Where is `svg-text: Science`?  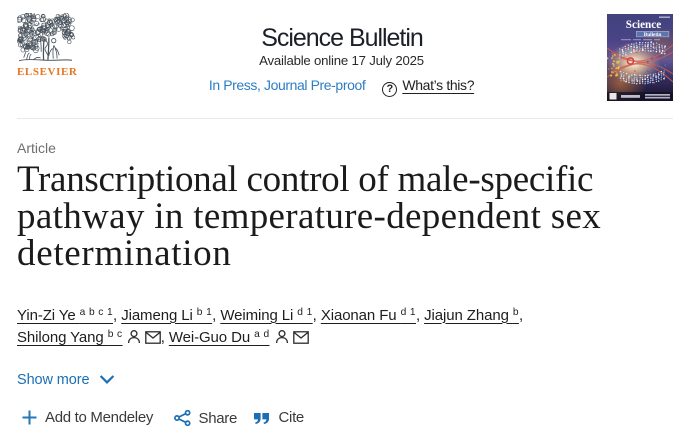 svg-text: Science is located at coordinates (643, 25).